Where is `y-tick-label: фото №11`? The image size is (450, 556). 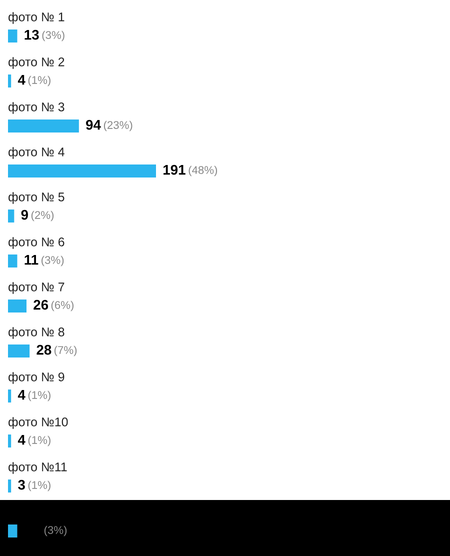
y-tick-label: фото №11 is located at coordinates (37, 468).